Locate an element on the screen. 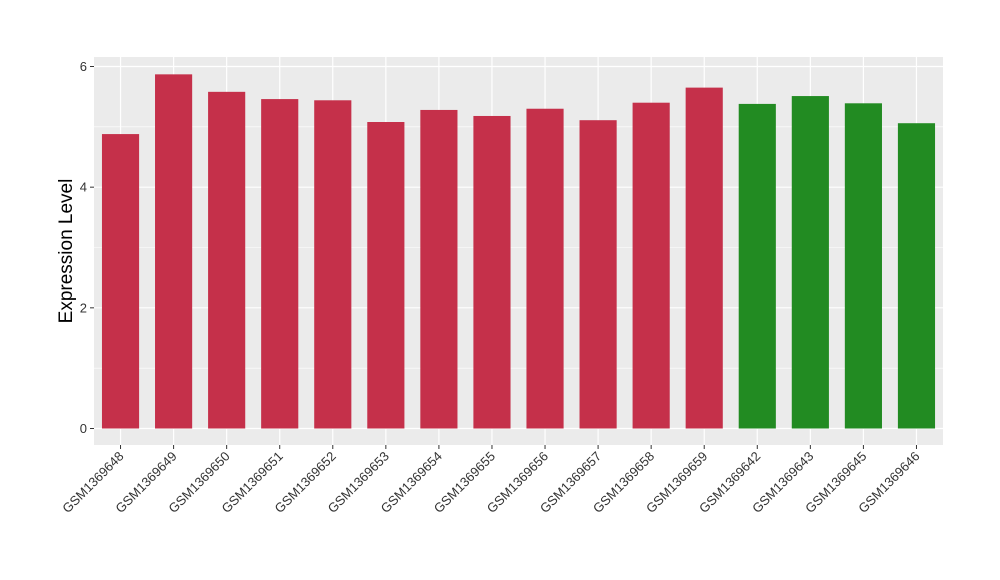  bar-GSM1369657 is located at coordinates (598, 274).